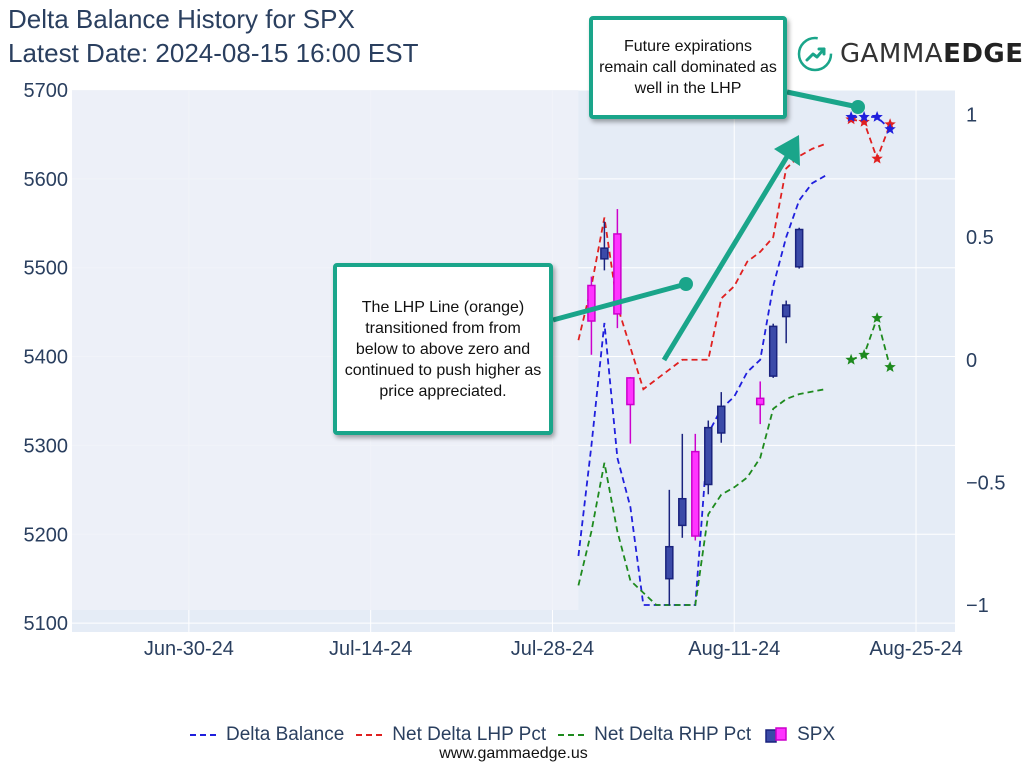  Describe the element at coordinates (181, 19) in the screenshot. I see `chart-title: Delta Balance History for SPX` at that location.